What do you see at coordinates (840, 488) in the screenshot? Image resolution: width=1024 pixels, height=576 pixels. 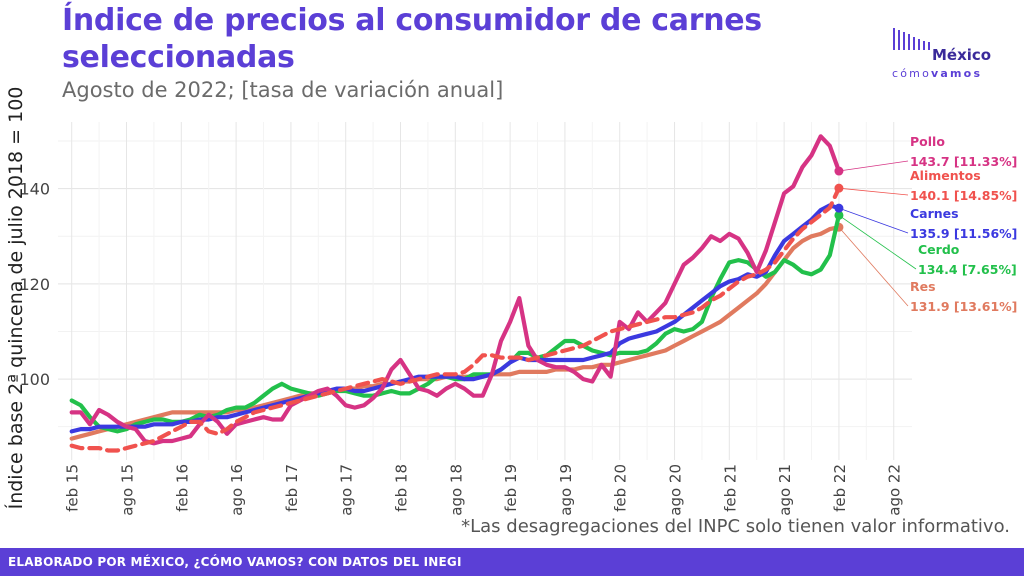 I see `x-tick-label: feb 22` at bounding box center [840, 488].